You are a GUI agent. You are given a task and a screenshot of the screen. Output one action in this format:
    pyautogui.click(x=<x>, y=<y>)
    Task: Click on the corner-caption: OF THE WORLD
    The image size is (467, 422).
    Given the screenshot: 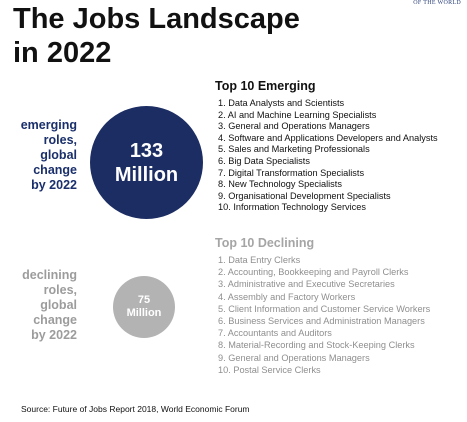 What is the action you would take?
    pyautogui.click(x=437, y=3)
    